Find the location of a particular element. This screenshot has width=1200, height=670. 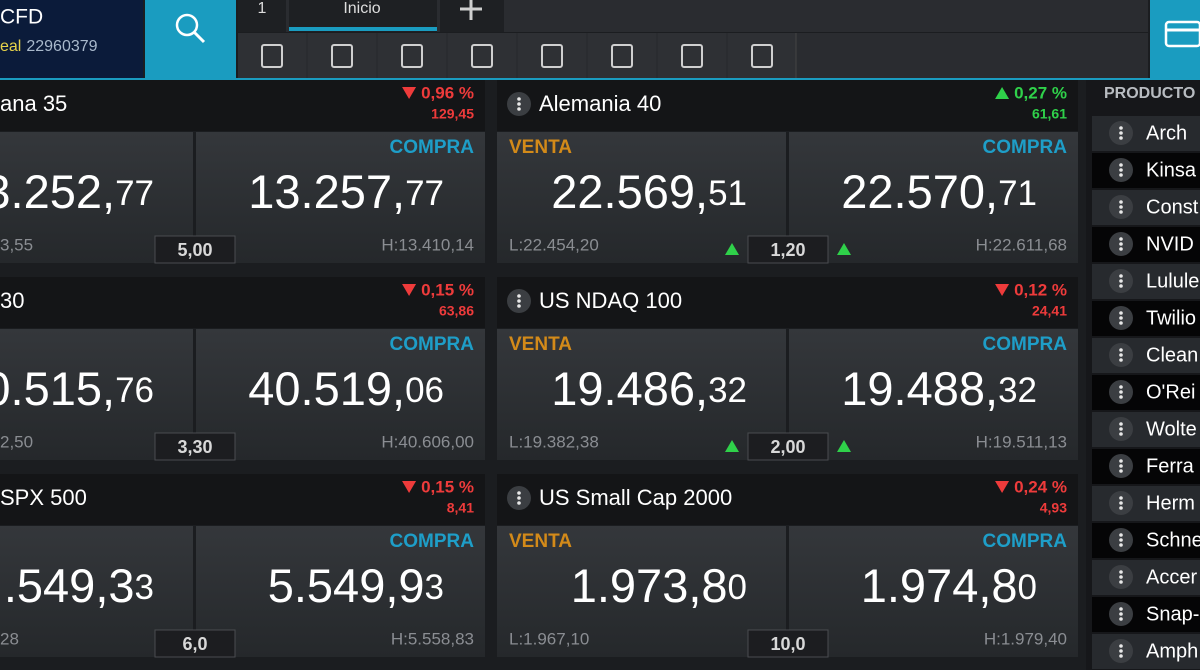

spread: 10,0 is located at coordinates (787, 644).